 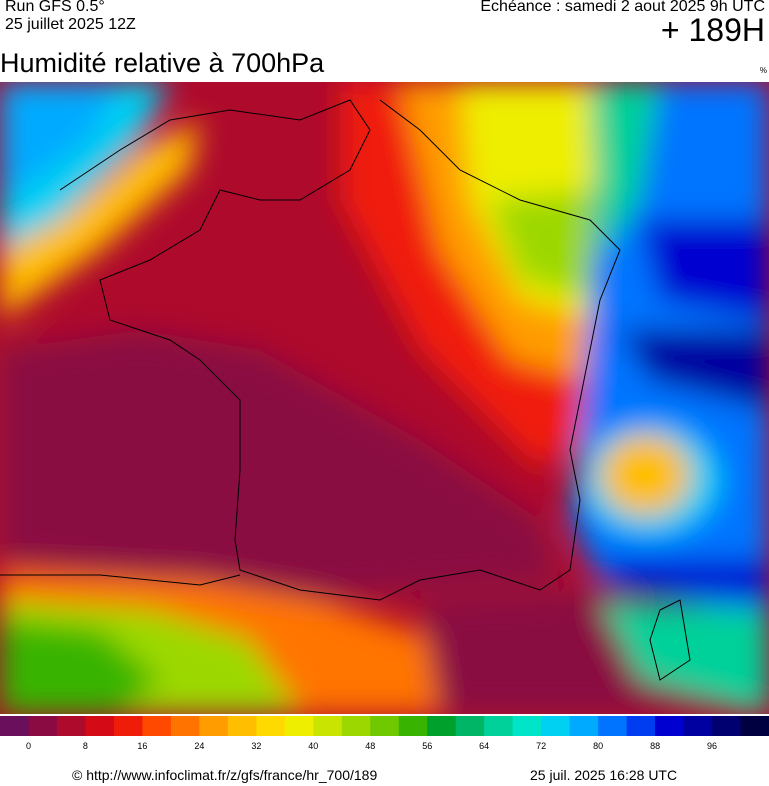 What do you see at coordinates (484, 746) in the screenshot?
I see `colorbar-tick-label: 64` at bounding box center [484, 746].